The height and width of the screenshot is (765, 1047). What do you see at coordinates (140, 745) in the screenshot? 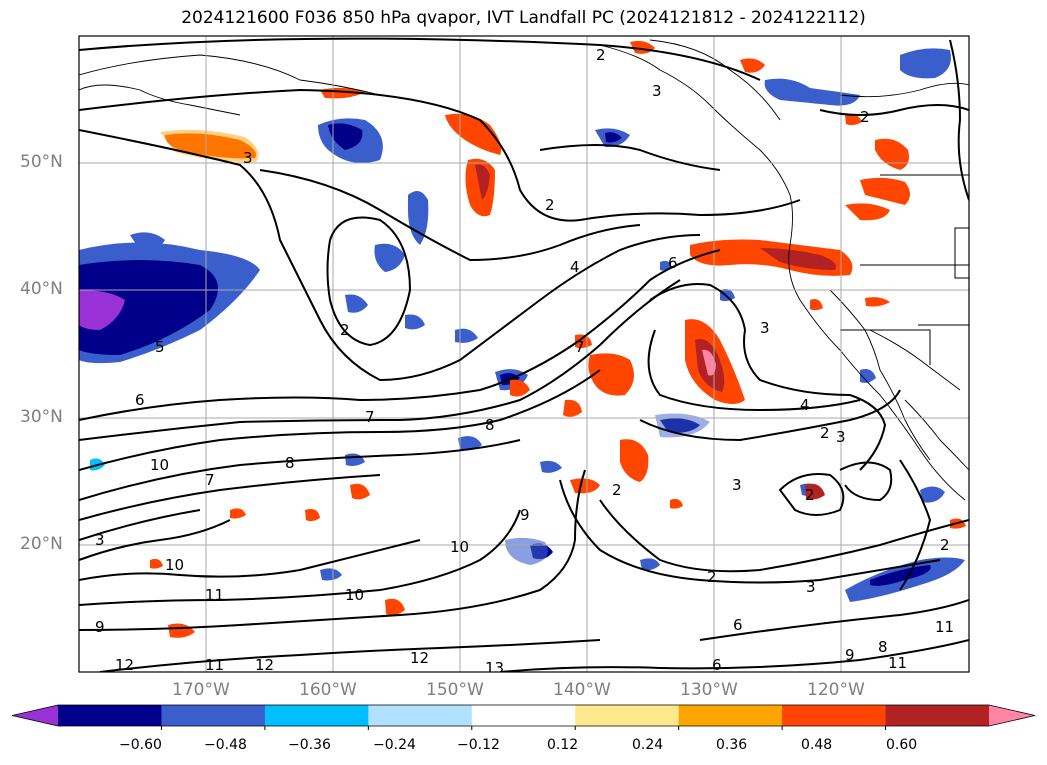
I see `colorbar-tick-label: −0.60` at bounding box center [140, 745].